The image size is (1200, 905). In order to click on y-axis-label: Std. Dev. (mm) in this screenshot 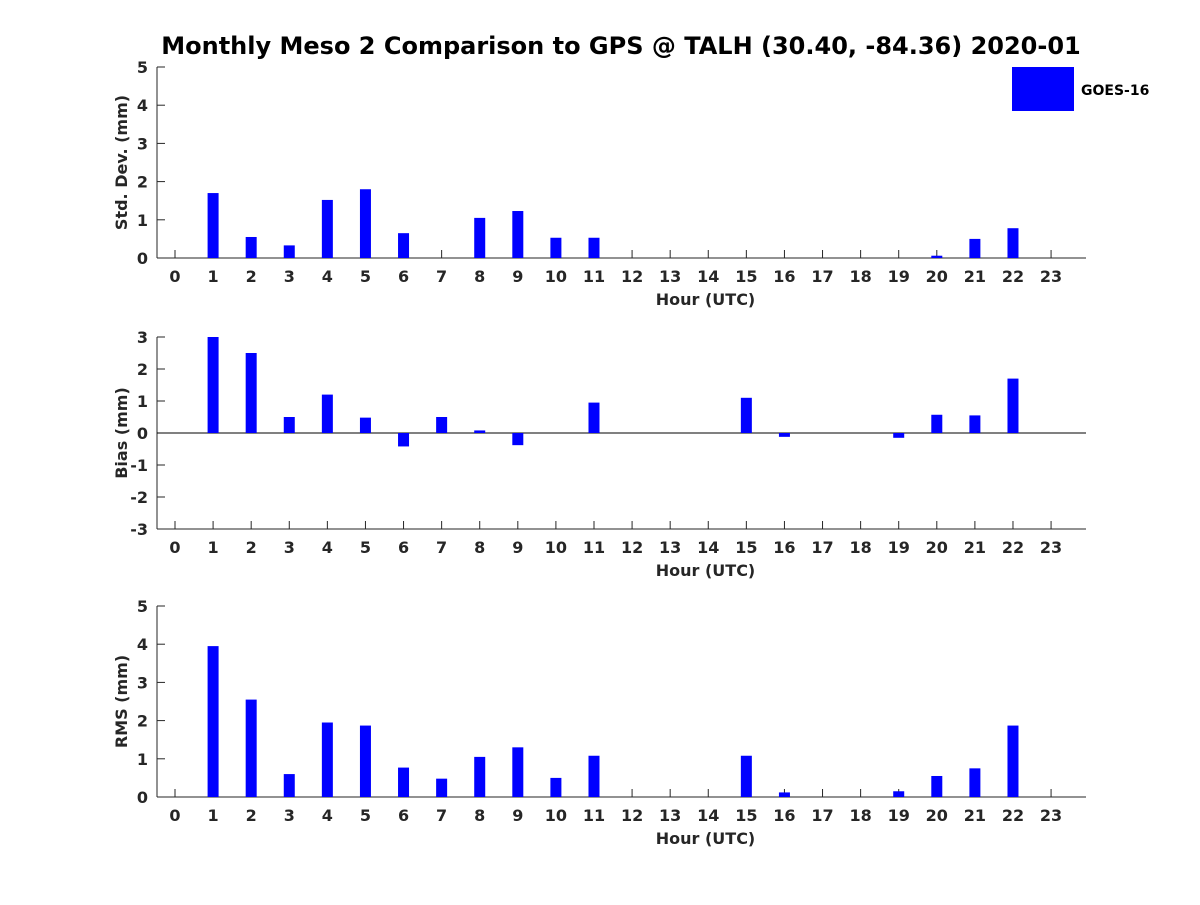, I will do `click(121, 162)`.